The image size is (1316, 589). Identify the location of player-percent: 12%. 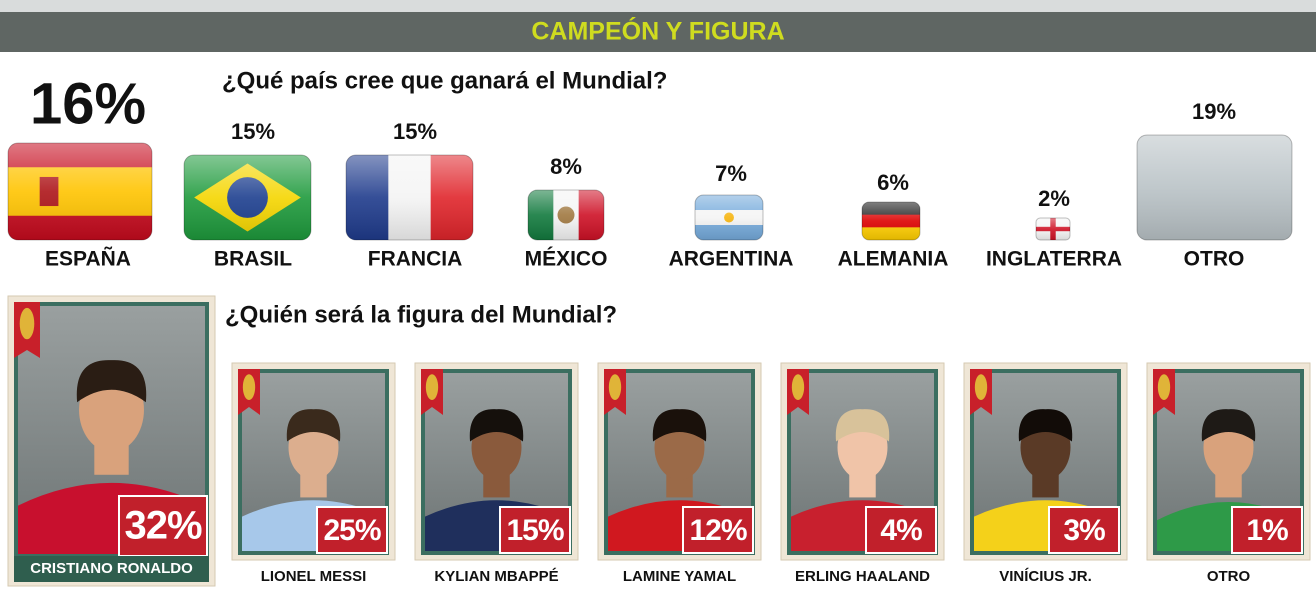
(717, 530).